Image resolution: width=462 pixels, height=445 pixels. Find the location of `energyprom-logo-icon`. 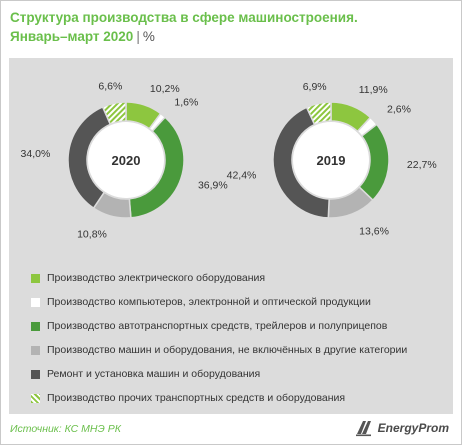

energyprom-logo-icon is located at coordinates (363, 429).